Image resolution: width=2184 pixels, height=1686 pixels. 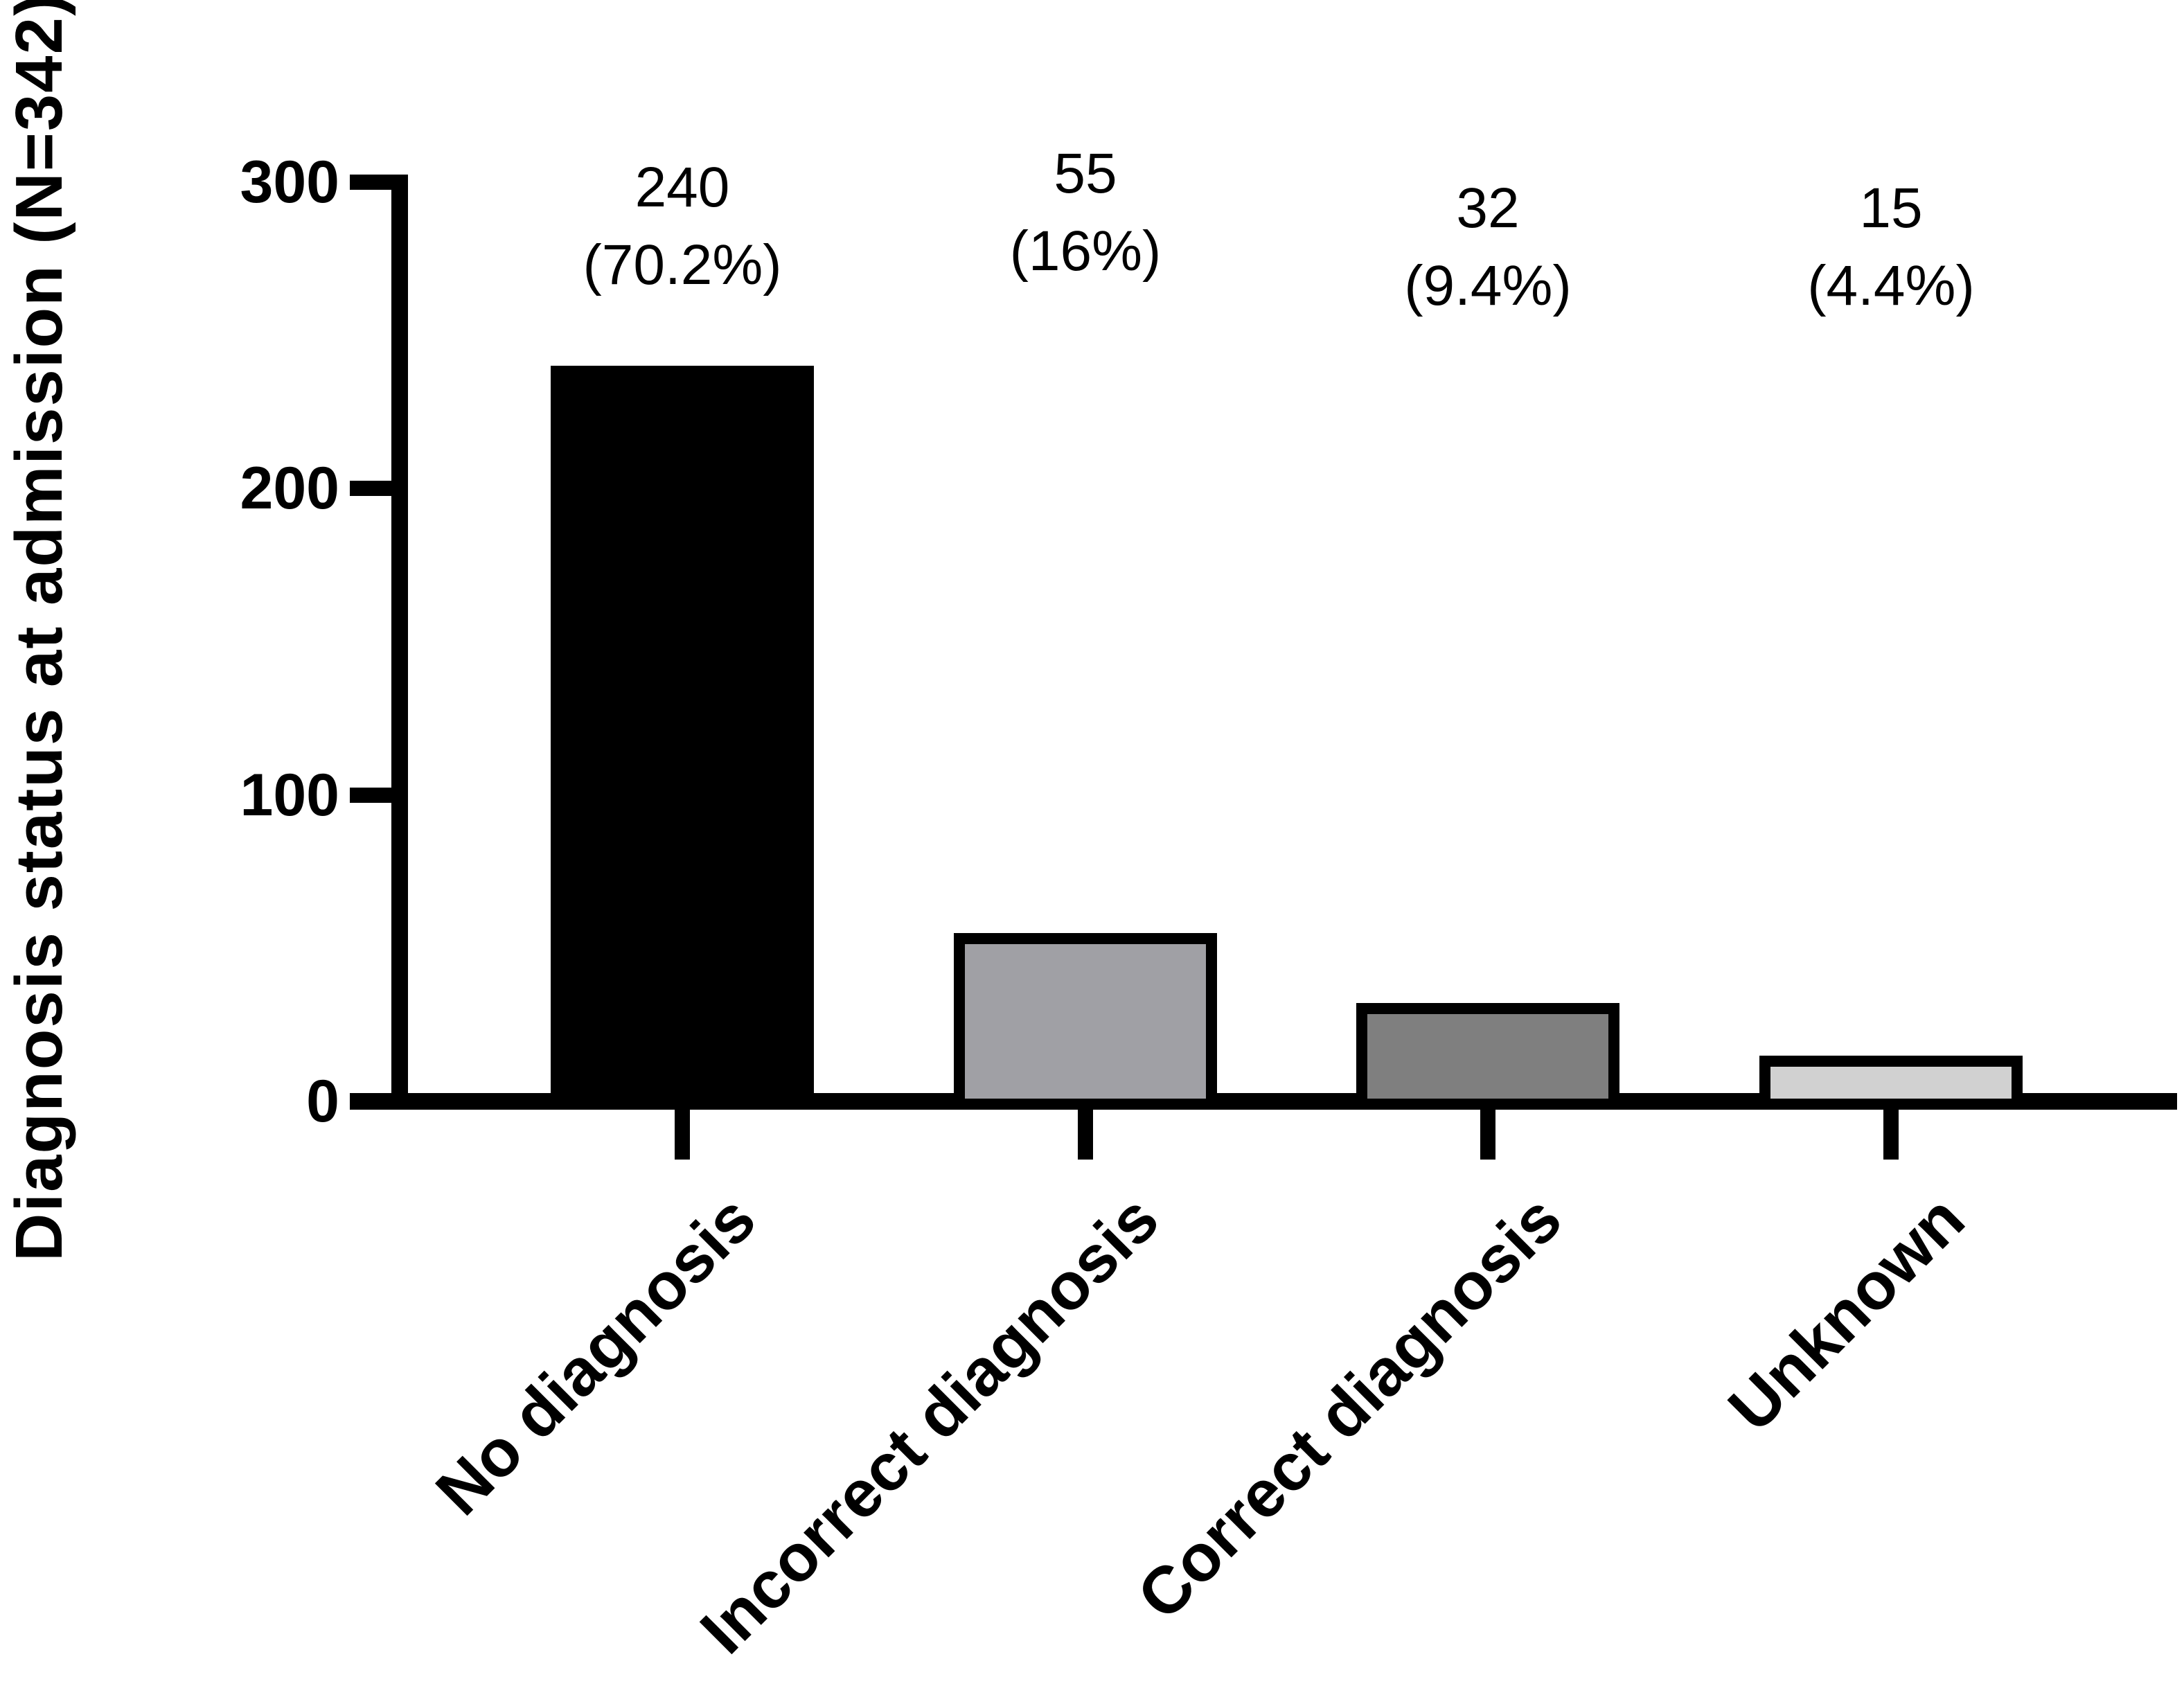 What do you see at coordinates (1891, 208) in the screenshot?
I see `value-count: 15` at bounding box center [1891, 208].